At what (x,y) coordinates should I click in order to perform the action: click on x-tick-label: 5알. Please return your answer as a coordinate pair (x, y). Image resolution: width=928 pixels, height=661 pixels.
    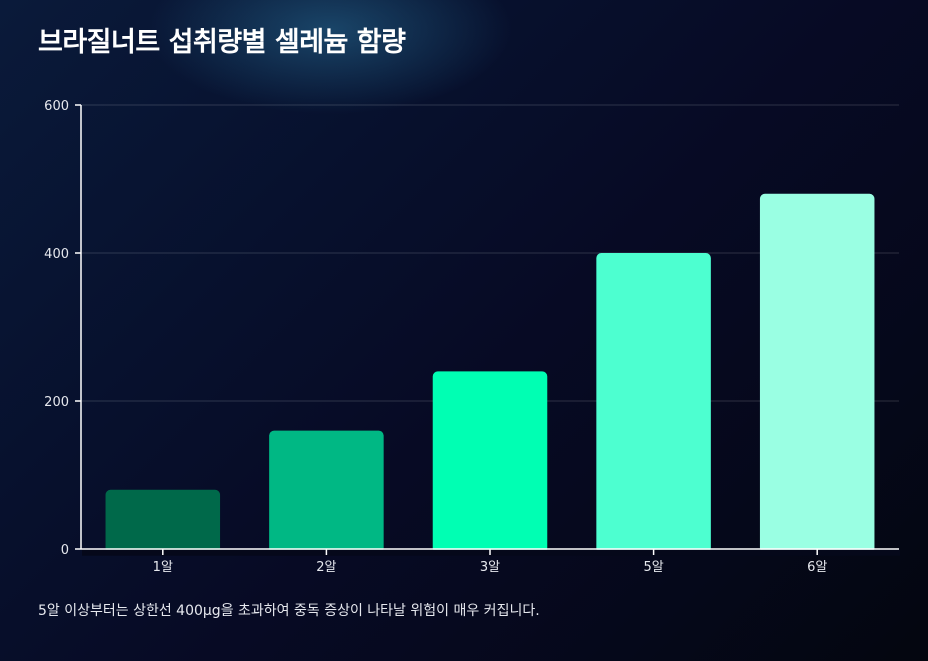
    Looking at the image, I should click on (653, 567).